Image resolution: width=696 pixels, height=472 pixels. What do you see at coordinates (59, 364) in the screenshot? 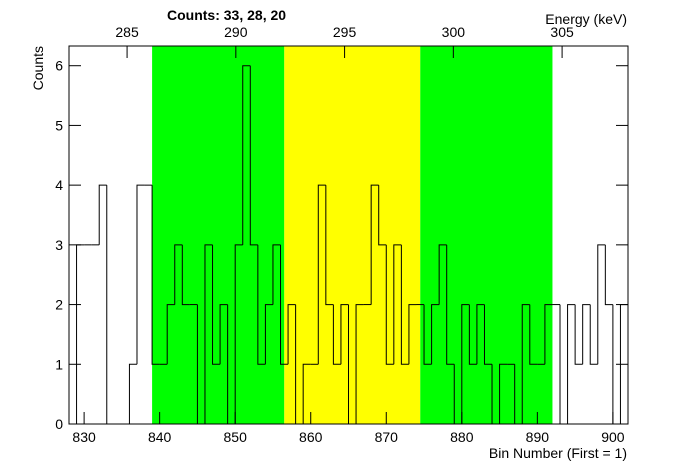
I see `y-tick-label: 1` at bounding box center [59, 364].